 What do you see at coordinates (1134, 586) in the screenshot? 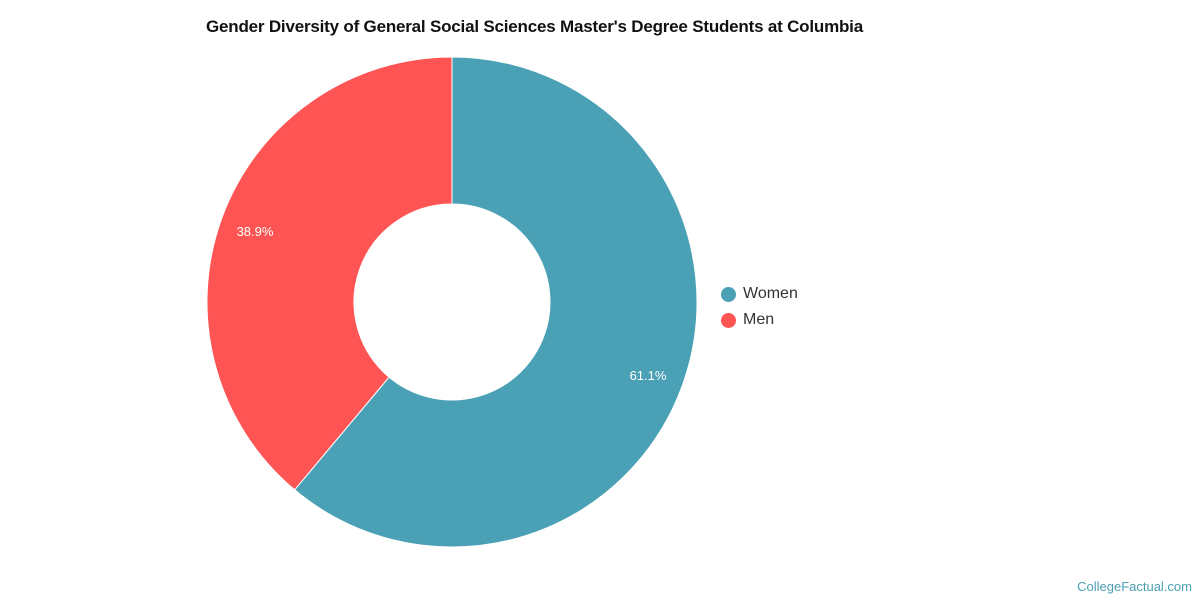
I see `source-credit: CollegeFactual.com` at bounding box center [1134, 586].